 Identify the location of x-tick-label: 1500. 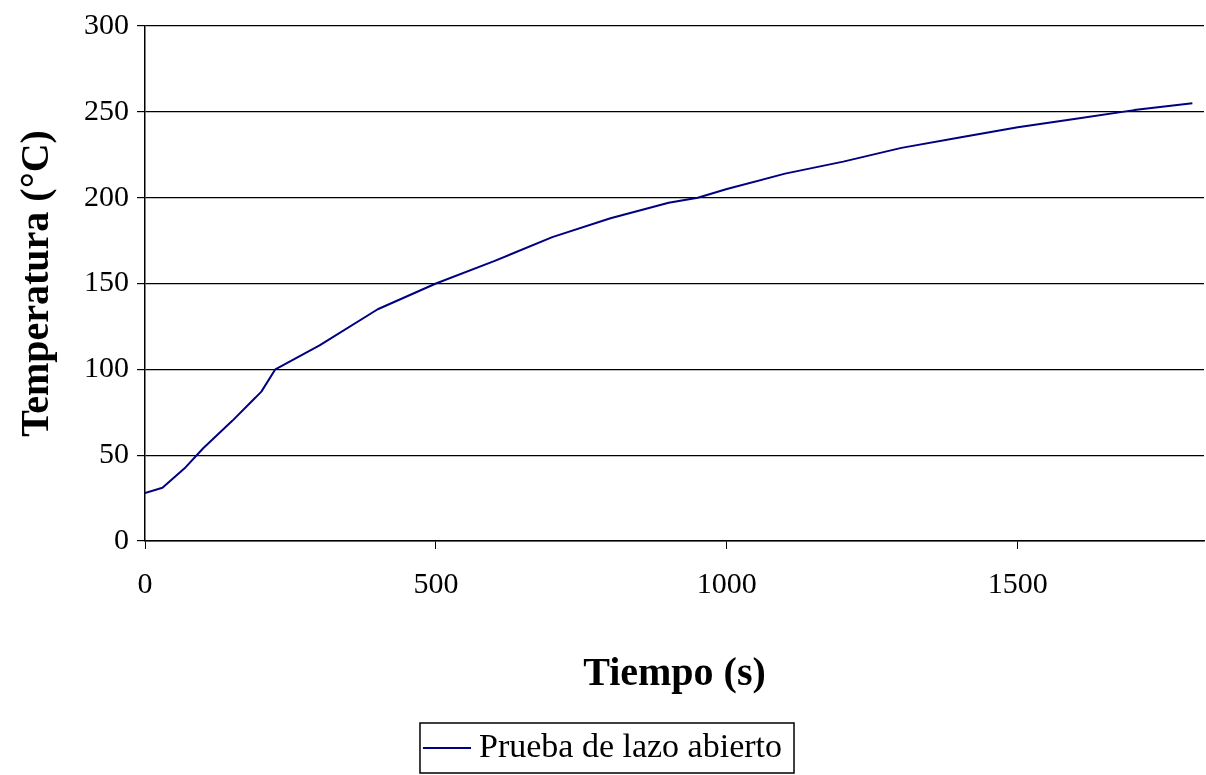
(1017, 582).